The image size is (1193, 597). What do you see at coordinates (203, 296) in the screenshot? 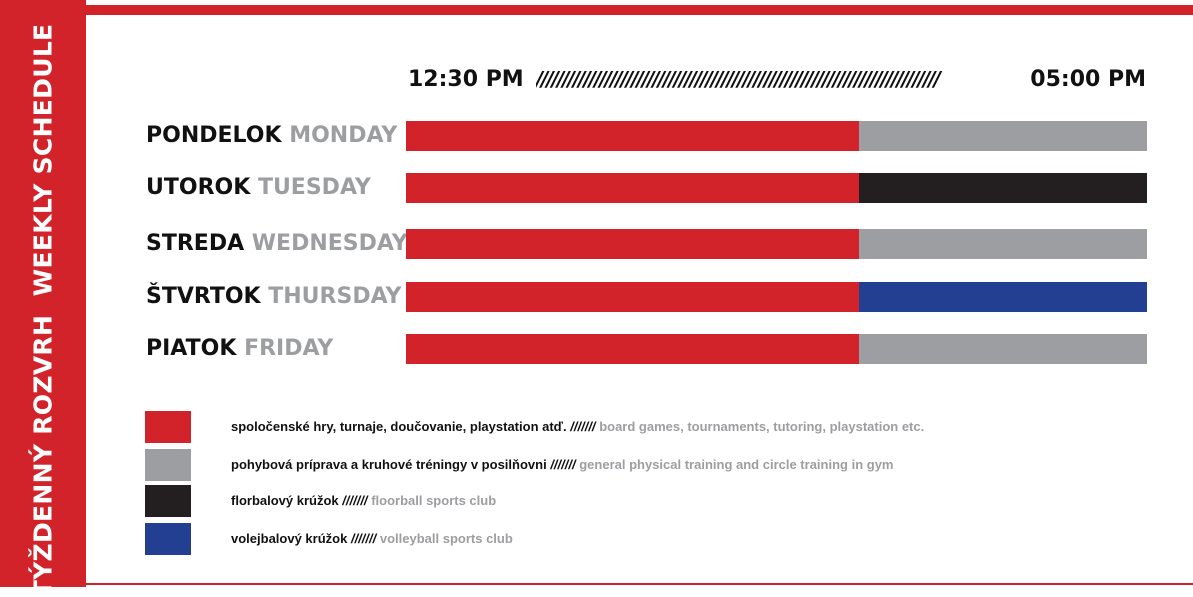
I see `day-name-sk: ŠTVRTOK` at bounding box center [203, 296].